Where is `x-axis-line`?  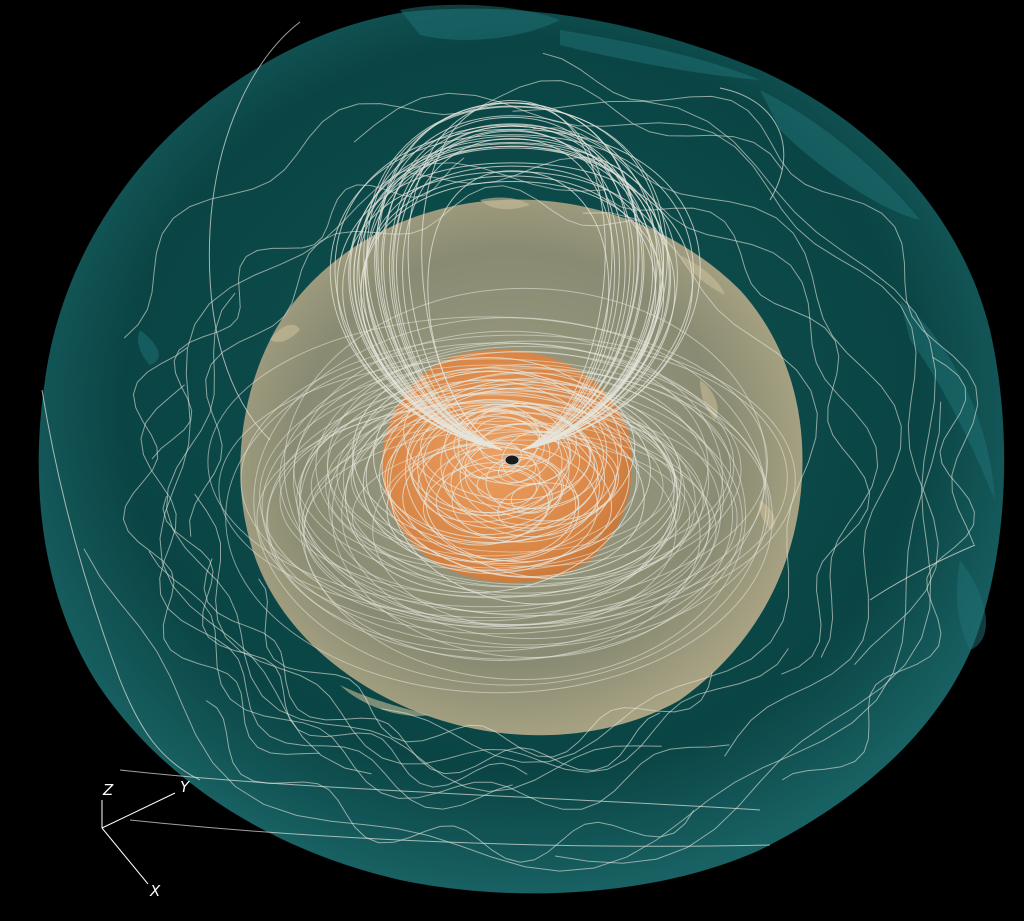
x-axis-line is located at coordinates (125, 856).